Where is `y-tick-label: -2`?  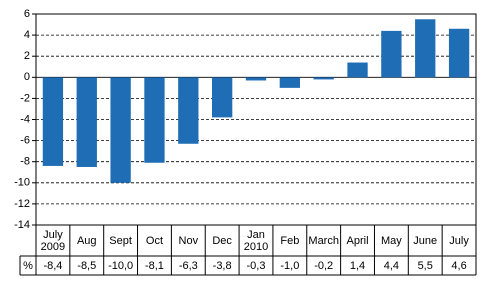 y-tick-label: -2 is located at coordinates (25, 98).